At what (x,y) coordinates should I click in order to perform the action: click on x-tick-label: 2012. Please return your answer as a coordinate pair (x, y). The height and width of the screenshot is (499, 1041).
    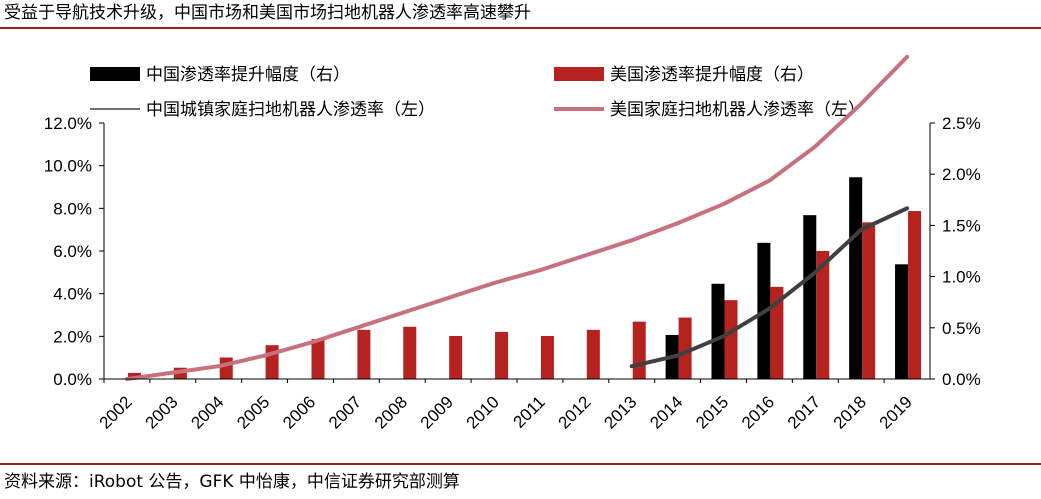
    Looking at the image, I should click on (574, 412).